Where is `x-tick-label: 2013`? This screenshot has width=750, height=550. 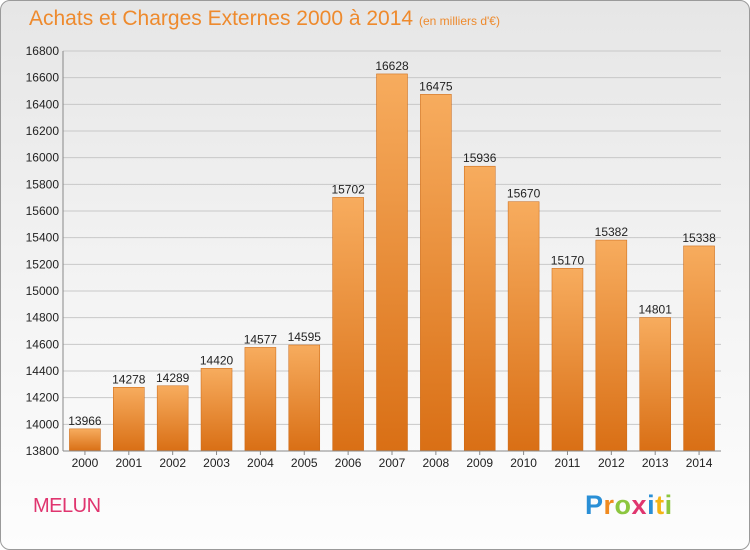 x-tick-label: 2013 is located at coordinates (655, 463).